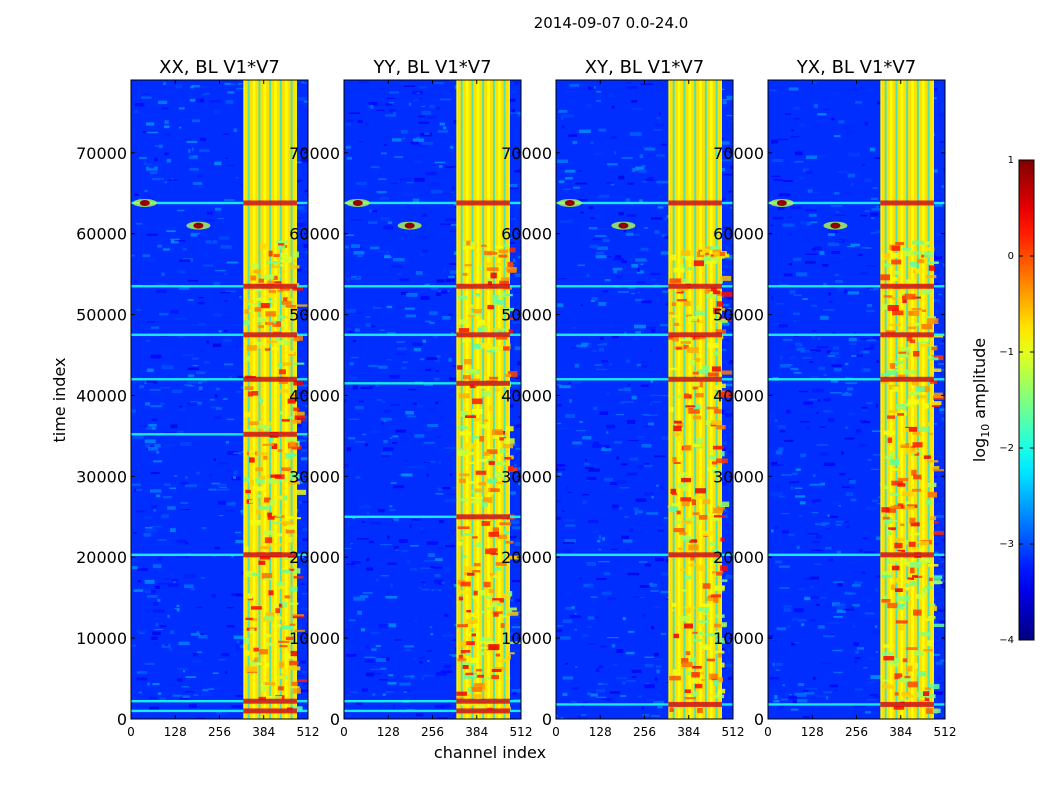 The height and width of the screenshot is (800, 1050). Describe the element at coordinates (1006, 544) in the screenshot. I see `colorbar-tick-label: −3` at that location.